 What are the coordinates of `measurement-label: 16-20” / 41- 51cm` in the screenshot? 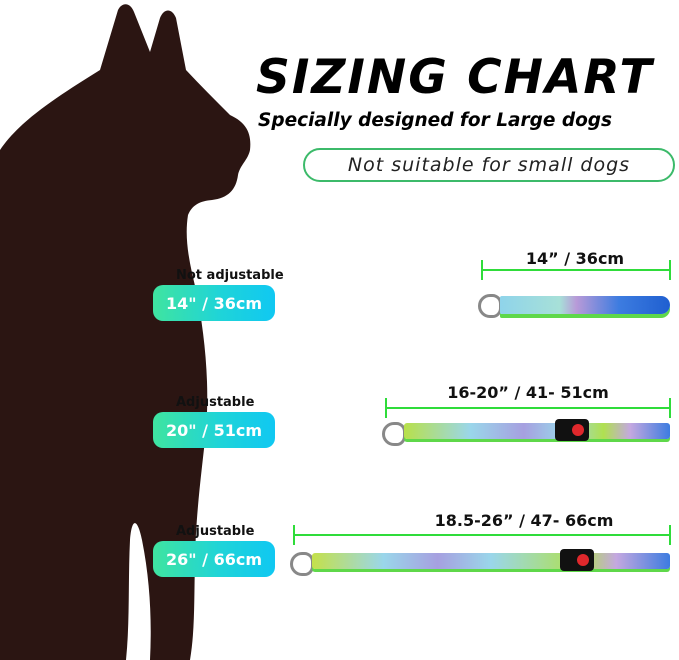 It's located at (528, 392).